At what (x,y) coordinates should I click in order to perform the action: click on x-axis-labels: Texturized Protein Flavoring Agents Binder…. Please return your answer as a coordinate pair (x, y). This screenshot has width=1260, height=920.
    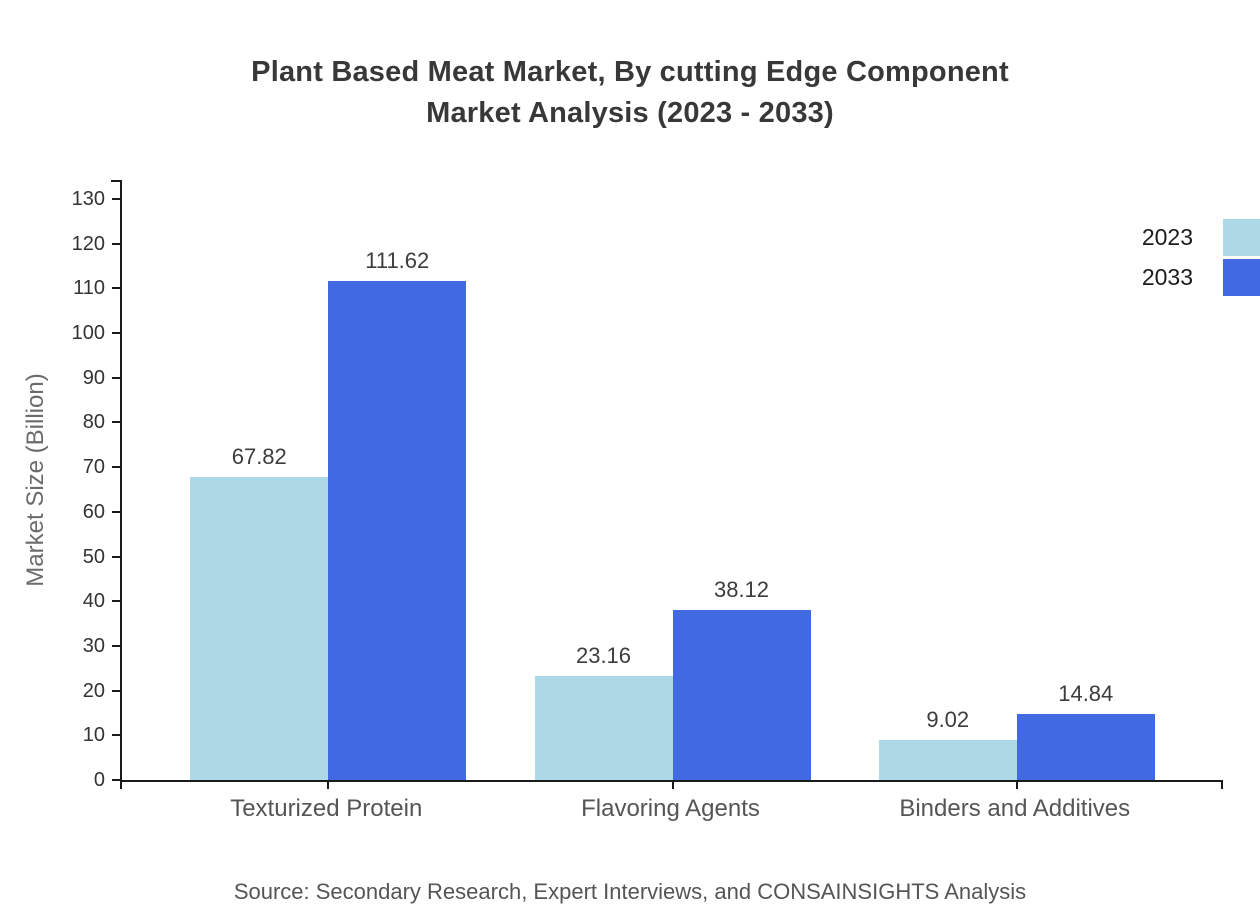
    Looking at the image, I should click on (670, 809).